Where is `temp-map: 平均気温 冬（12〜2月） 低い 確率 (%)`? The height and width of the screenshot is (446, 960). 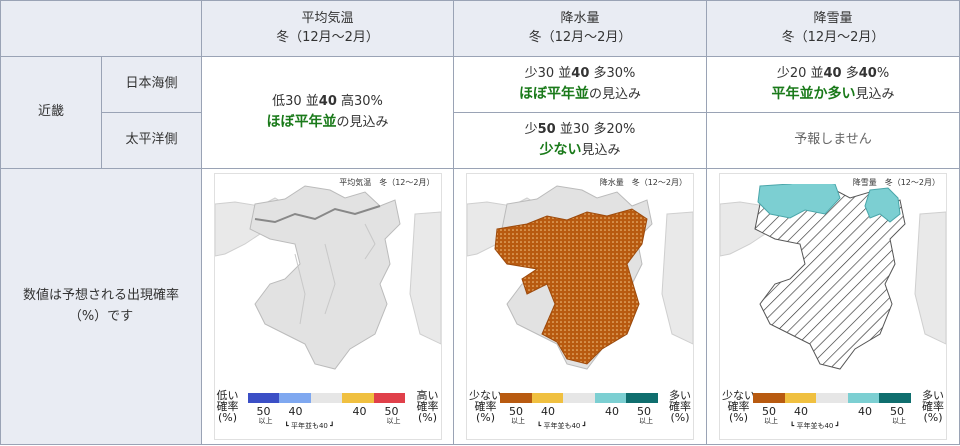 temp-map: 平均気温 冬（12〜2月） 低い 確率 (%) is located at coordinates (327, 306).